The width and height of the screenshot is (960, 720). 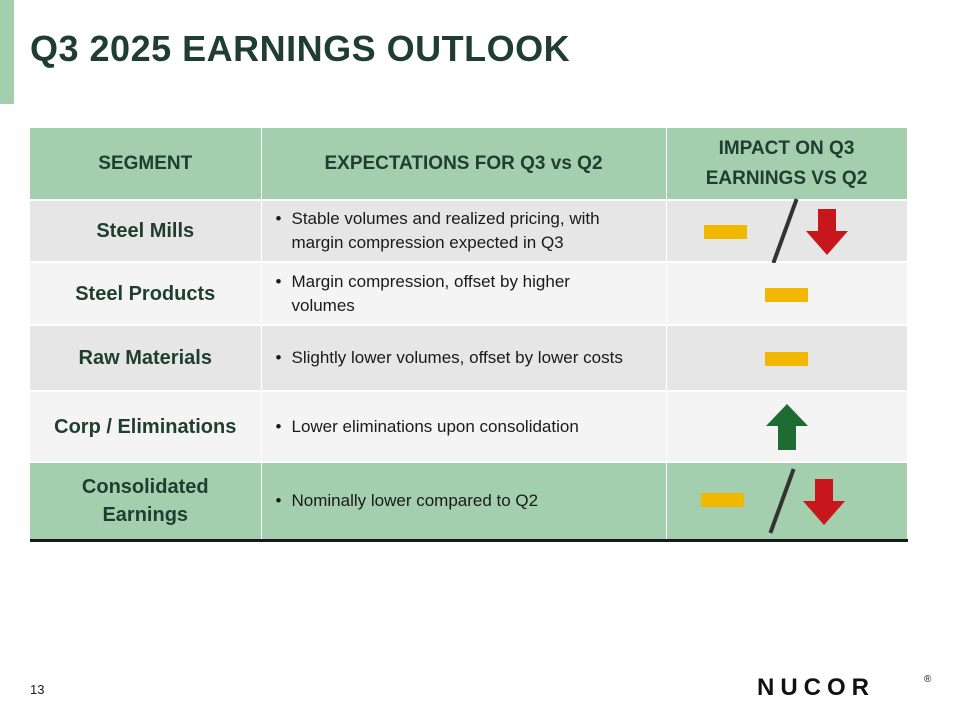 I want to click on segment-label: Consolidated, so click(x=145, y=487).